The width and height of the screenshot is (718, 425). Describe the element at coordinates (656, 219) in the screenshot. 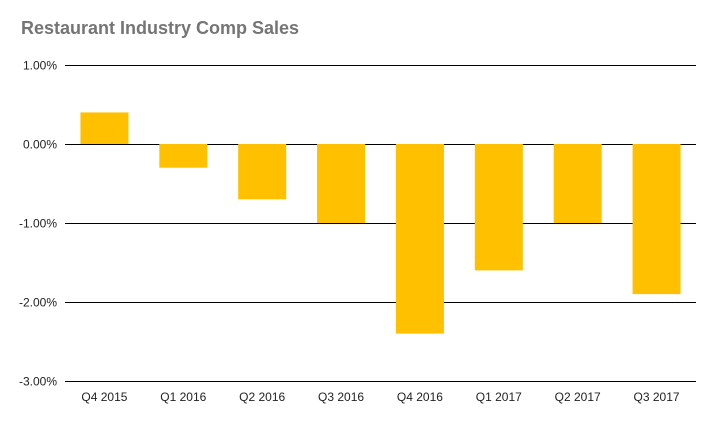

I see `bar-q3-2017` at that location.